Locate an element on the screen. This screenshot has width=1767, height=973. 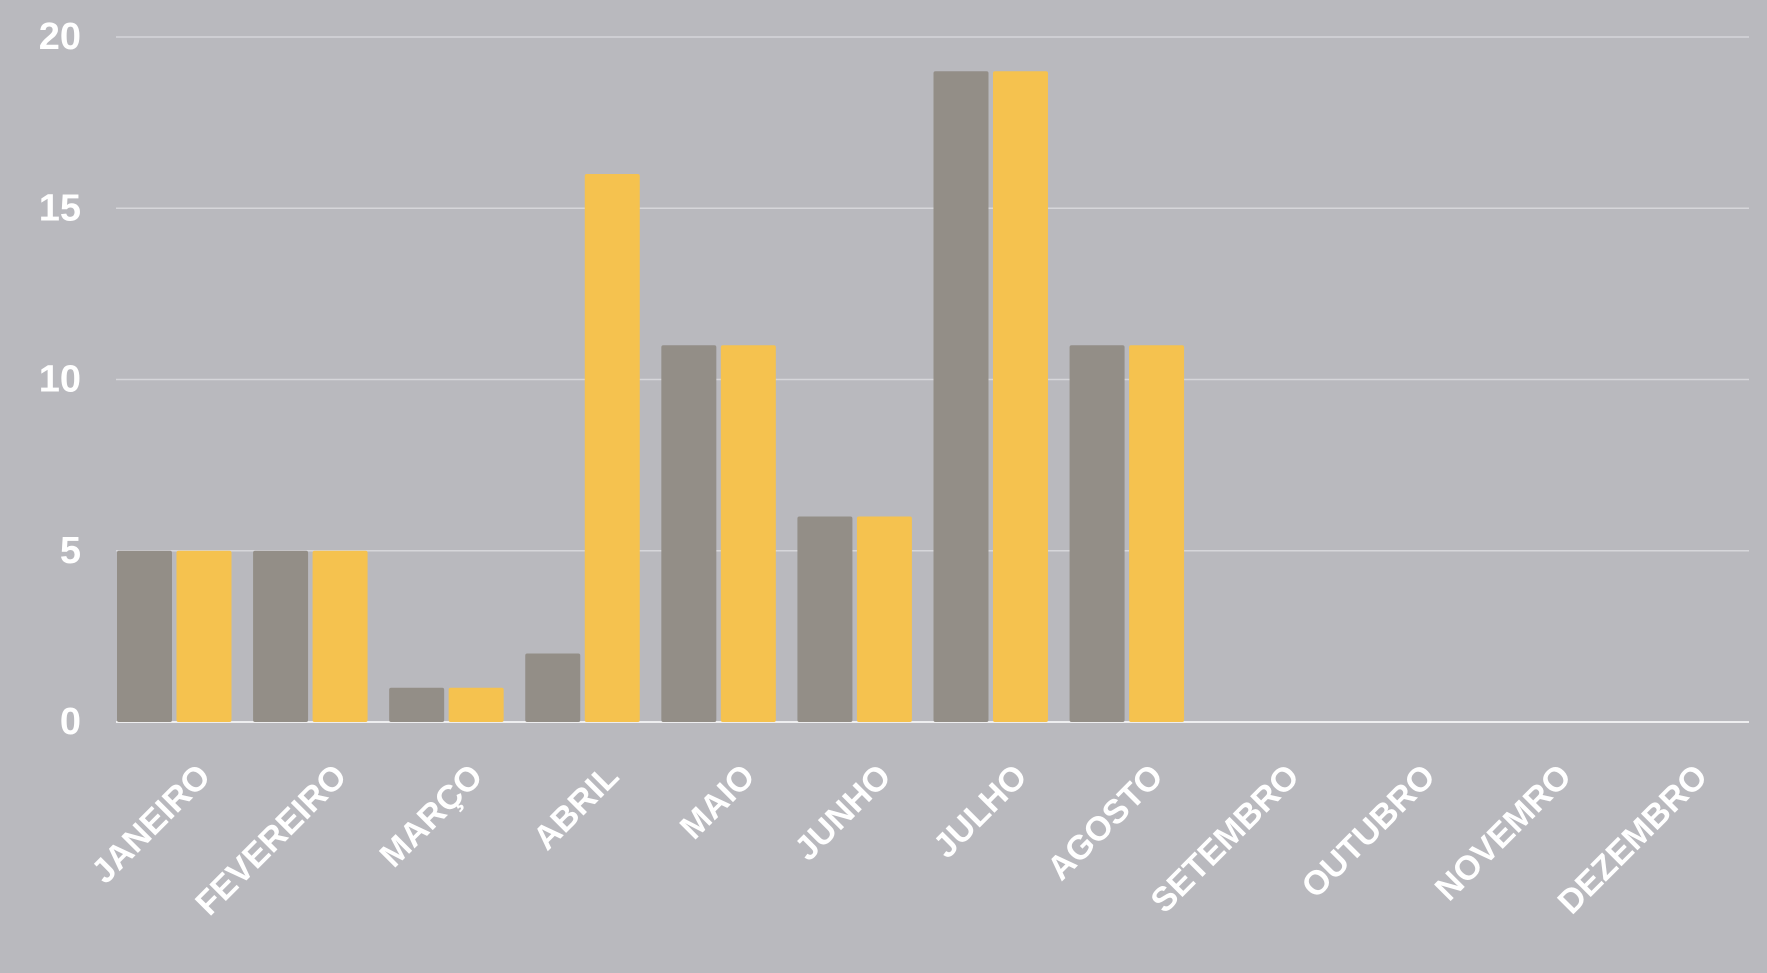
y-tick-label: 10 is located at coordinates (60, 380).